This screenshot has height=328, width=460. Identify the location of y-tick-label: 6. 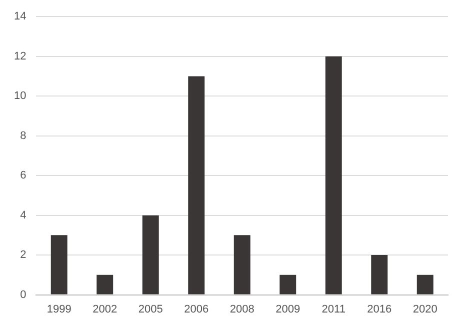
(23, 176).